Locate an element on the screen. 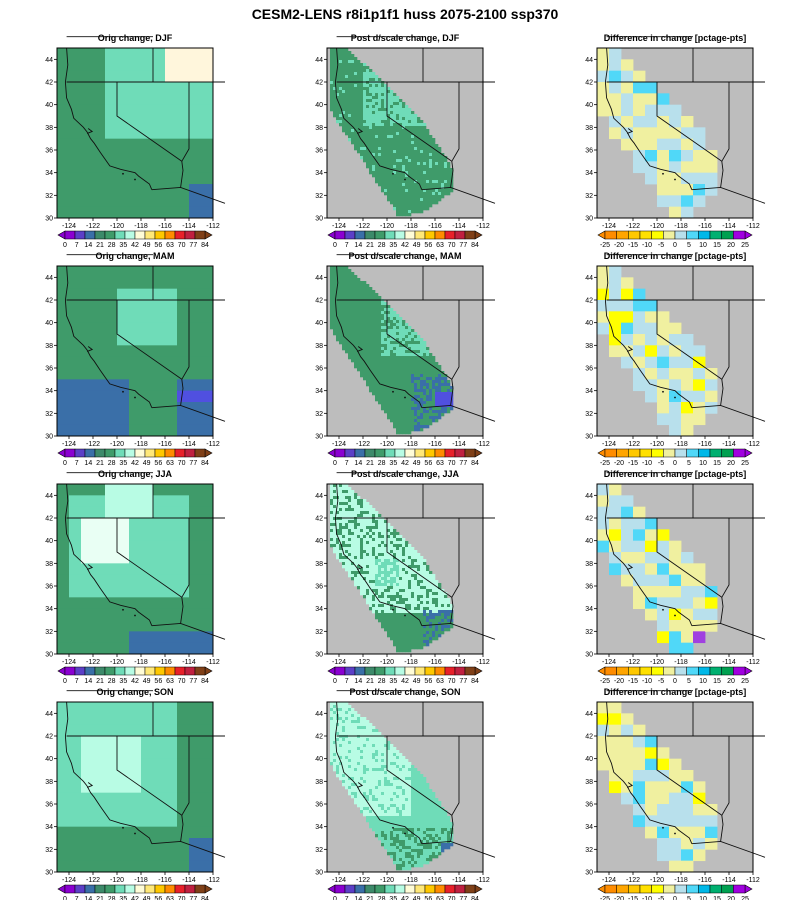  y-tick-label: 34 is located at coordinates (319, 609).